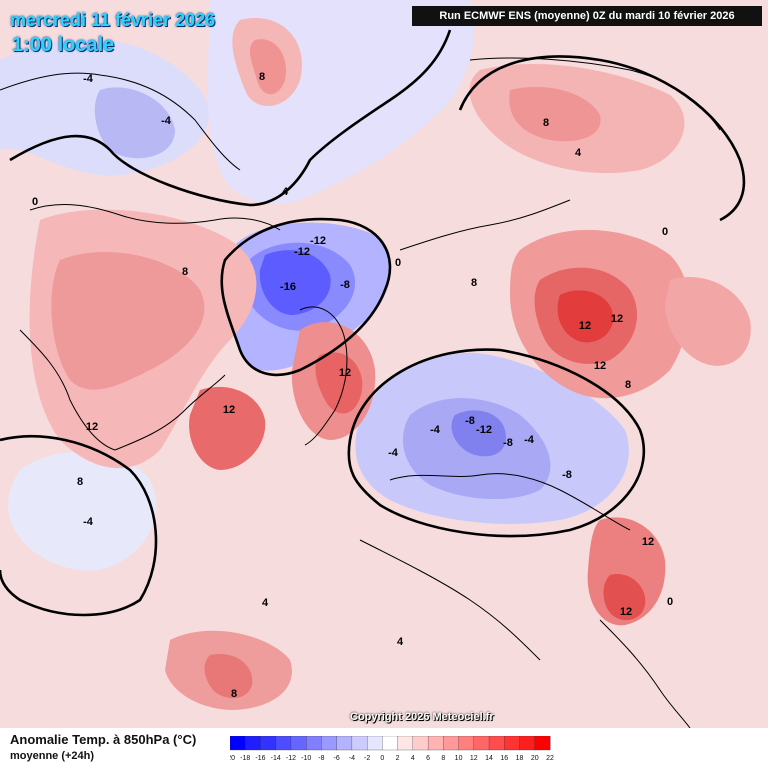 The width and height of the screenshot is (768, 768). Describe the element at coordinates (352, 758) in the screenshot. I see `color-scale-tick: -4` at that location.